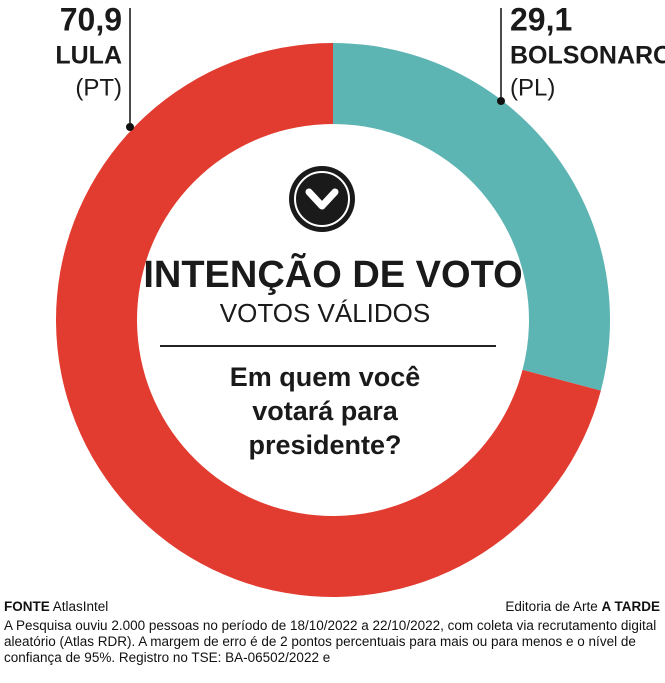 This screenshot has width=665, height=683. What do you see at coordinates (88, 56) in the screenshot?
I see `category-label: LULA` at bounding box center [88, 56].